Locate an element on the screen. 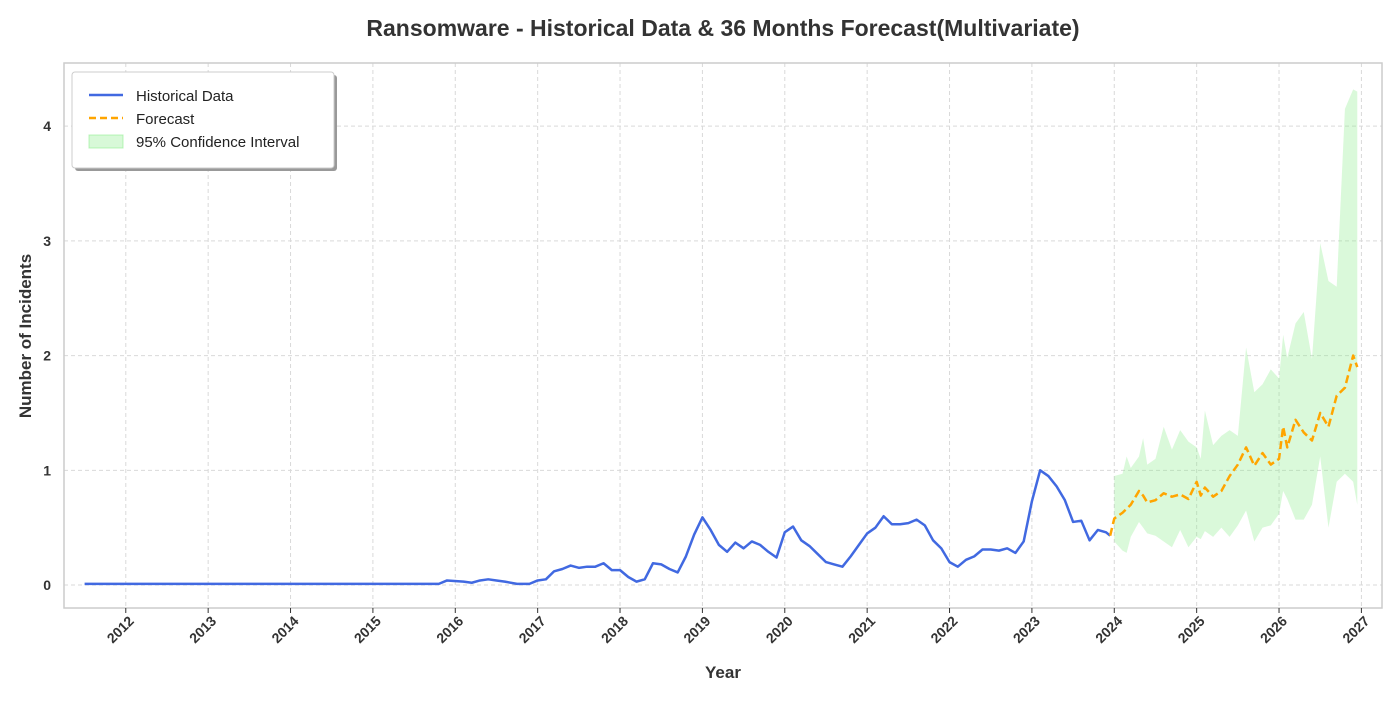 The height and width of the screenshot is (705, 1400). x-tick-label: 2018 is located at coordinates (614, 629).